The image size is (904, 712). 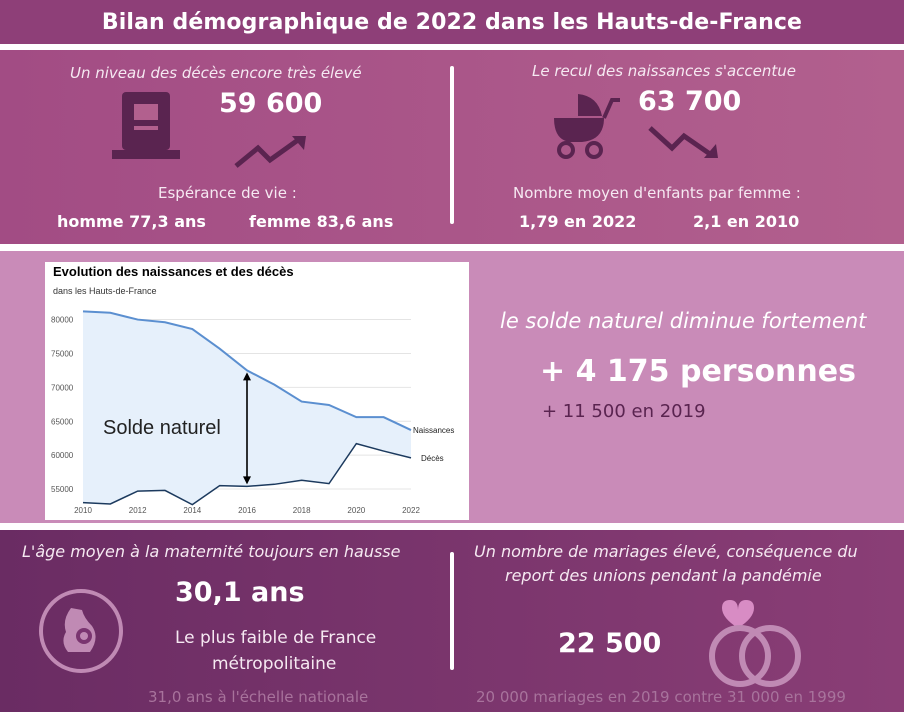 What do you see at coordinates (105, 291) in the screenshot?
I see `chart-subtitle: dans les Hauts-de-France` at bounding box center [105, 291].